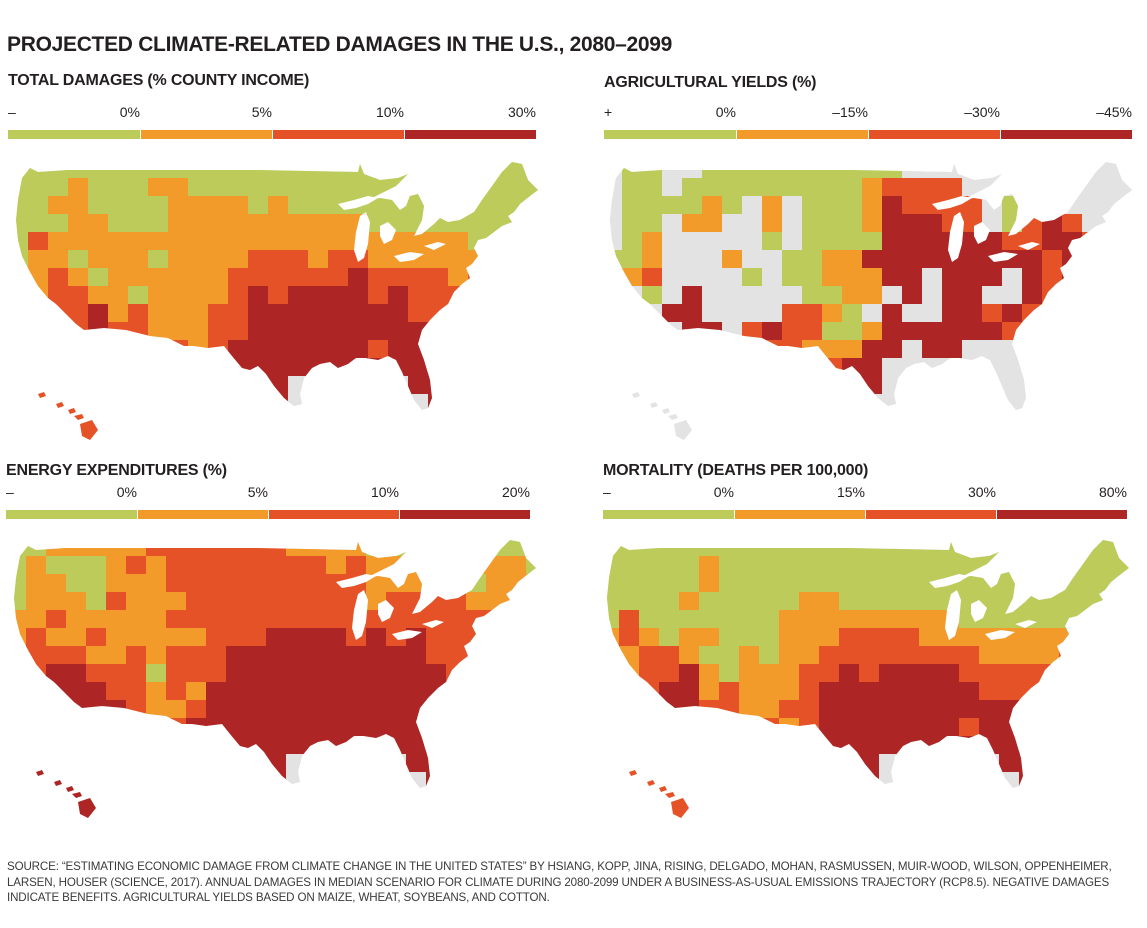 The height and width of the screenshot is (928, 1147). What do you see at coordinates (651, 783) in the screenshot?
I see `hawaii-island` at bounding box center [651, 783].